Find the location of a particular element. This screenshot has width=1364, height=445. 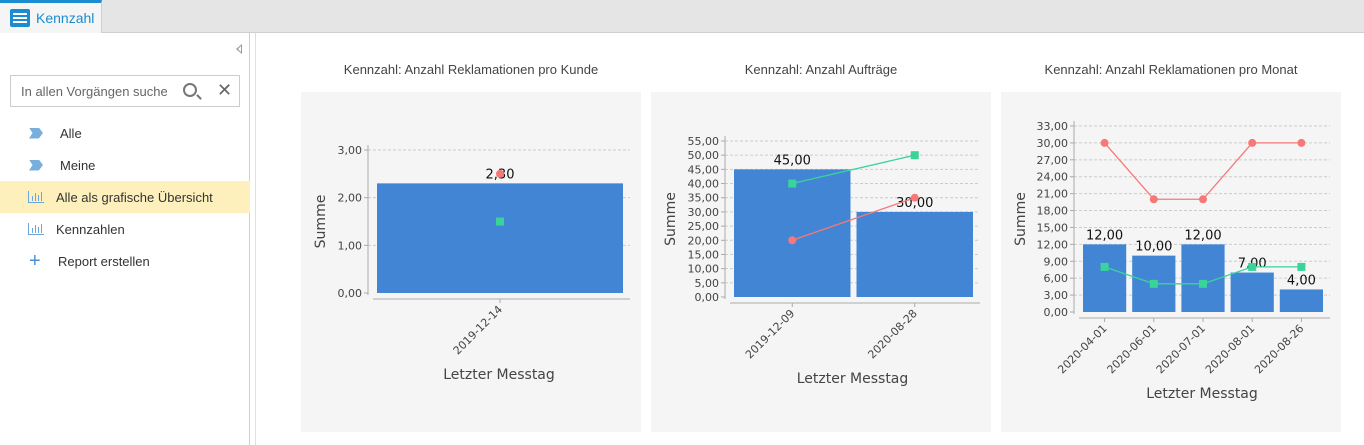

divider is located at coordinates (255, 239).